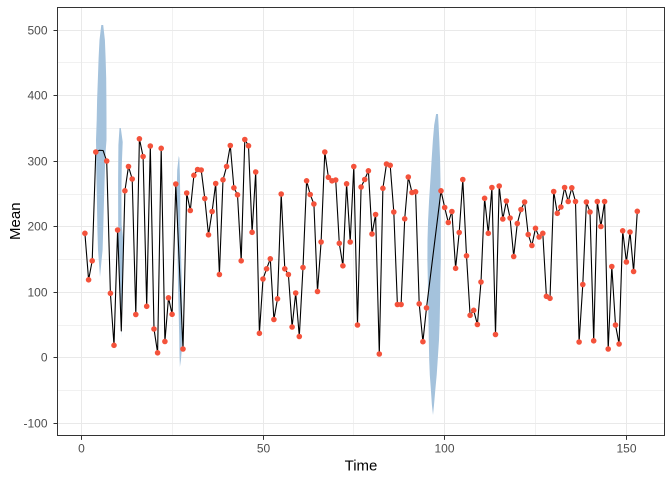 This screenshot has height=480, width=672. What do you see at coordinates (37, 96) in the screenshot?
I see `svg-text: 400` at bounding box center [37, 96].